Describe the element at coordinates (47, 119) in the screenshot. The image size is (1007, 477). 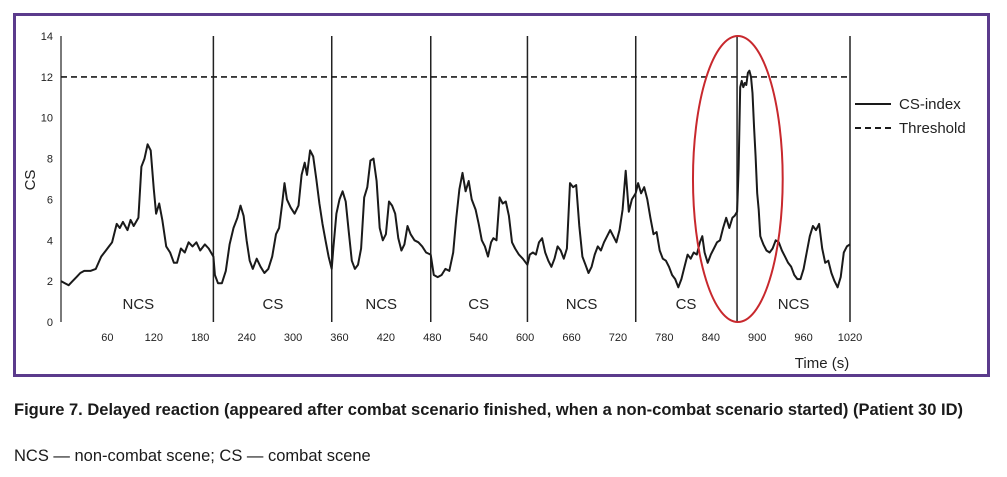
I see `y-tick-label: 10` at that location.